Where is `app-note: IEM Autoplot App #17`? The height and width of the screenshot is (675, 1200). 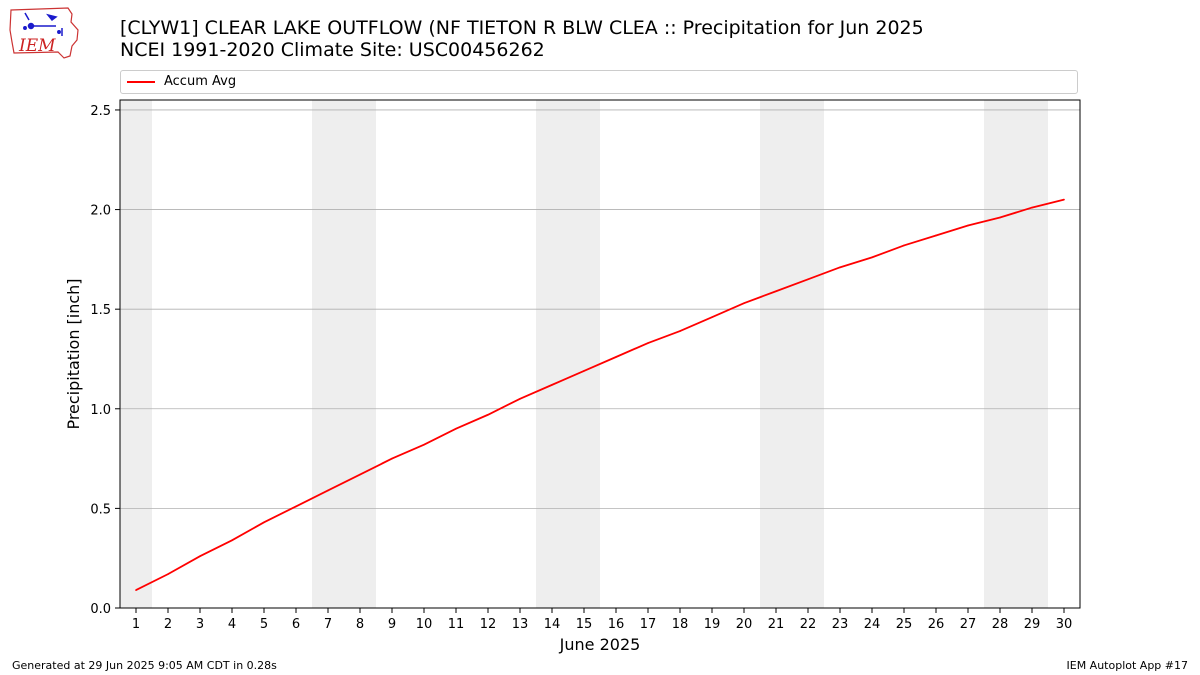 app-note: IEM Autoplot App #17 is located at coordinates (1127, 665).